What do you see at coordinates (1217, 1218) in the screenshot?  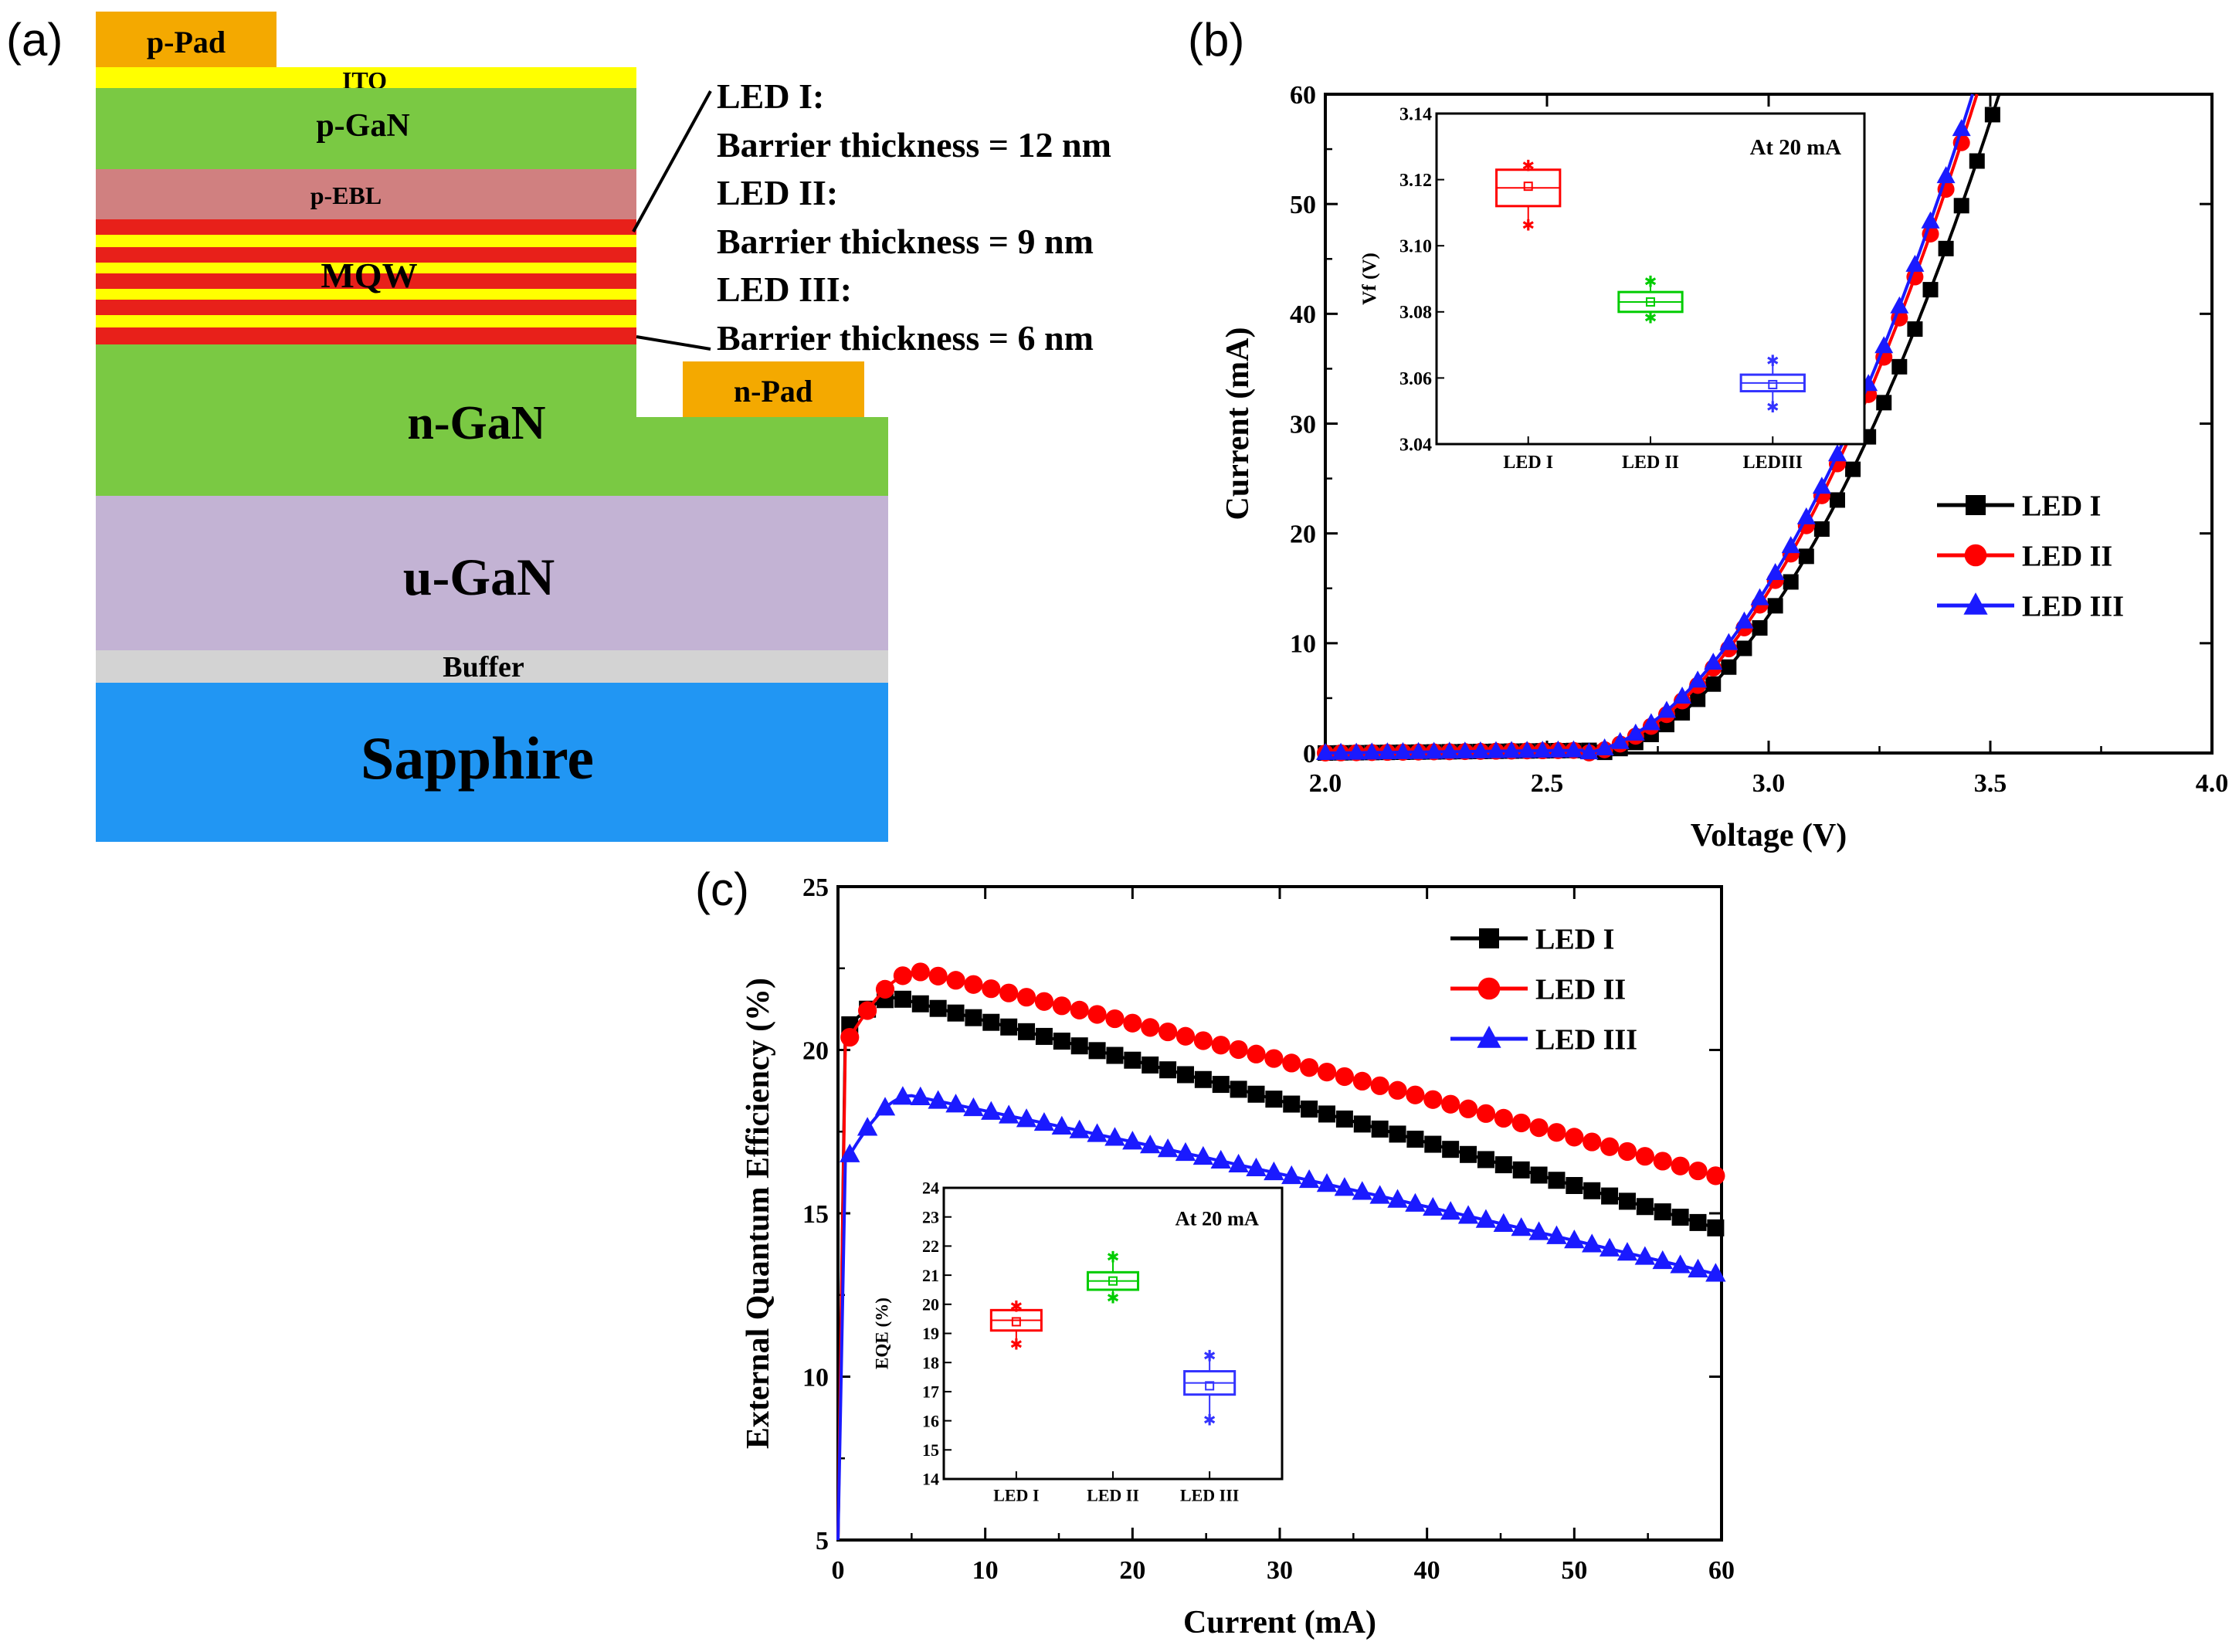 I see `inset-annotation: At 20 mA` at bounding box center [1217, 1218].